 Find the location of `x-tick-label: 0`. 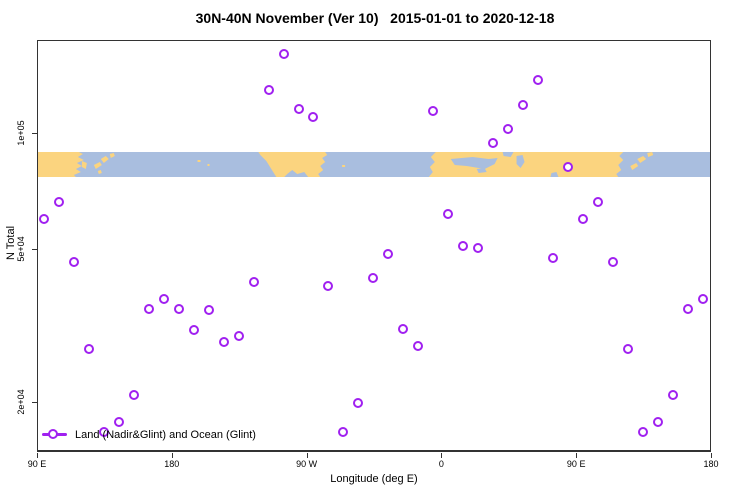

x-tick-label: 0 is located at coordinates (441, 464).